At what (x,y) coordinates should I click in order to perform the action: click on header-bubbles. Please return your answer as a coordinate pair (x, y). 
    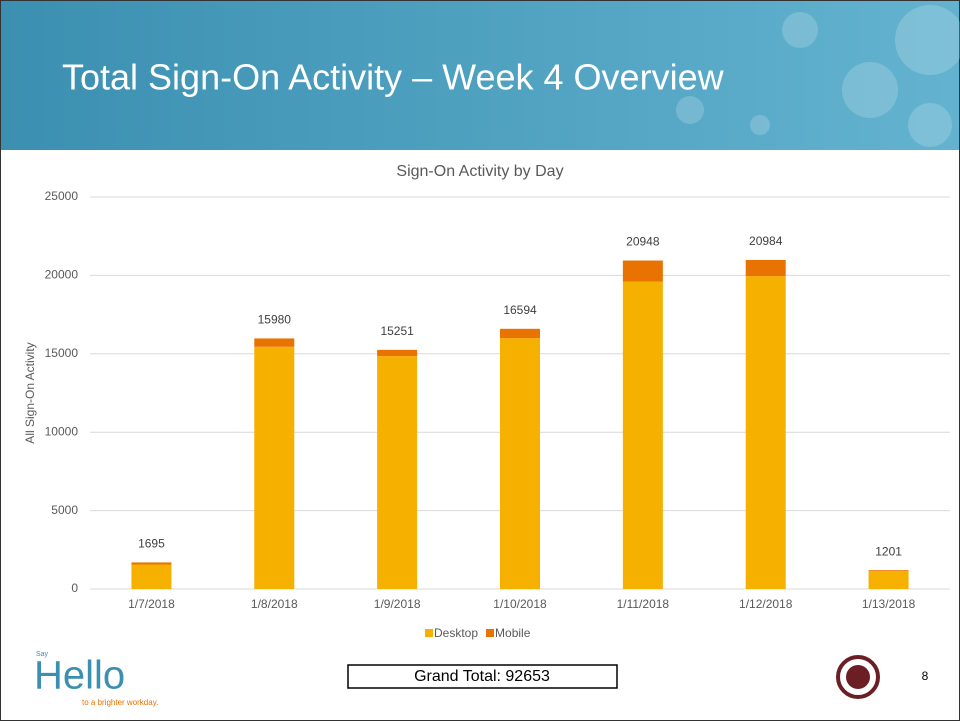
    Looking at the image, I should click on (818, 76).